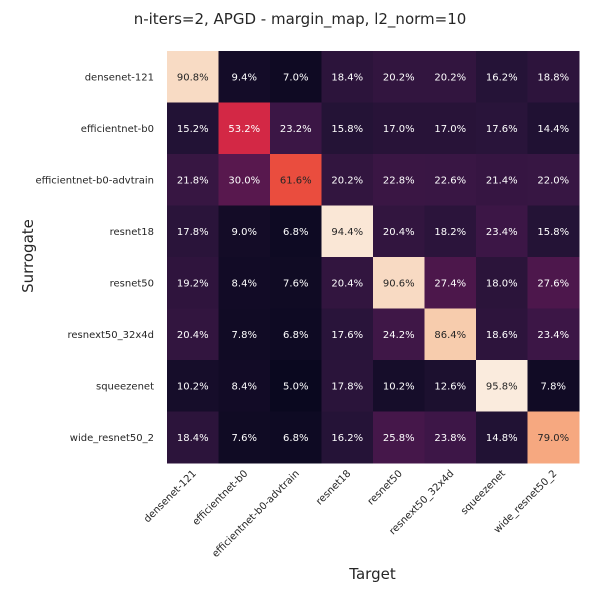 The height and width of the screenshot is (600, 600). Describe the element at coordinates (28, 256) in the screenshot. I see `y-axis-label: Surrogate` at that location.